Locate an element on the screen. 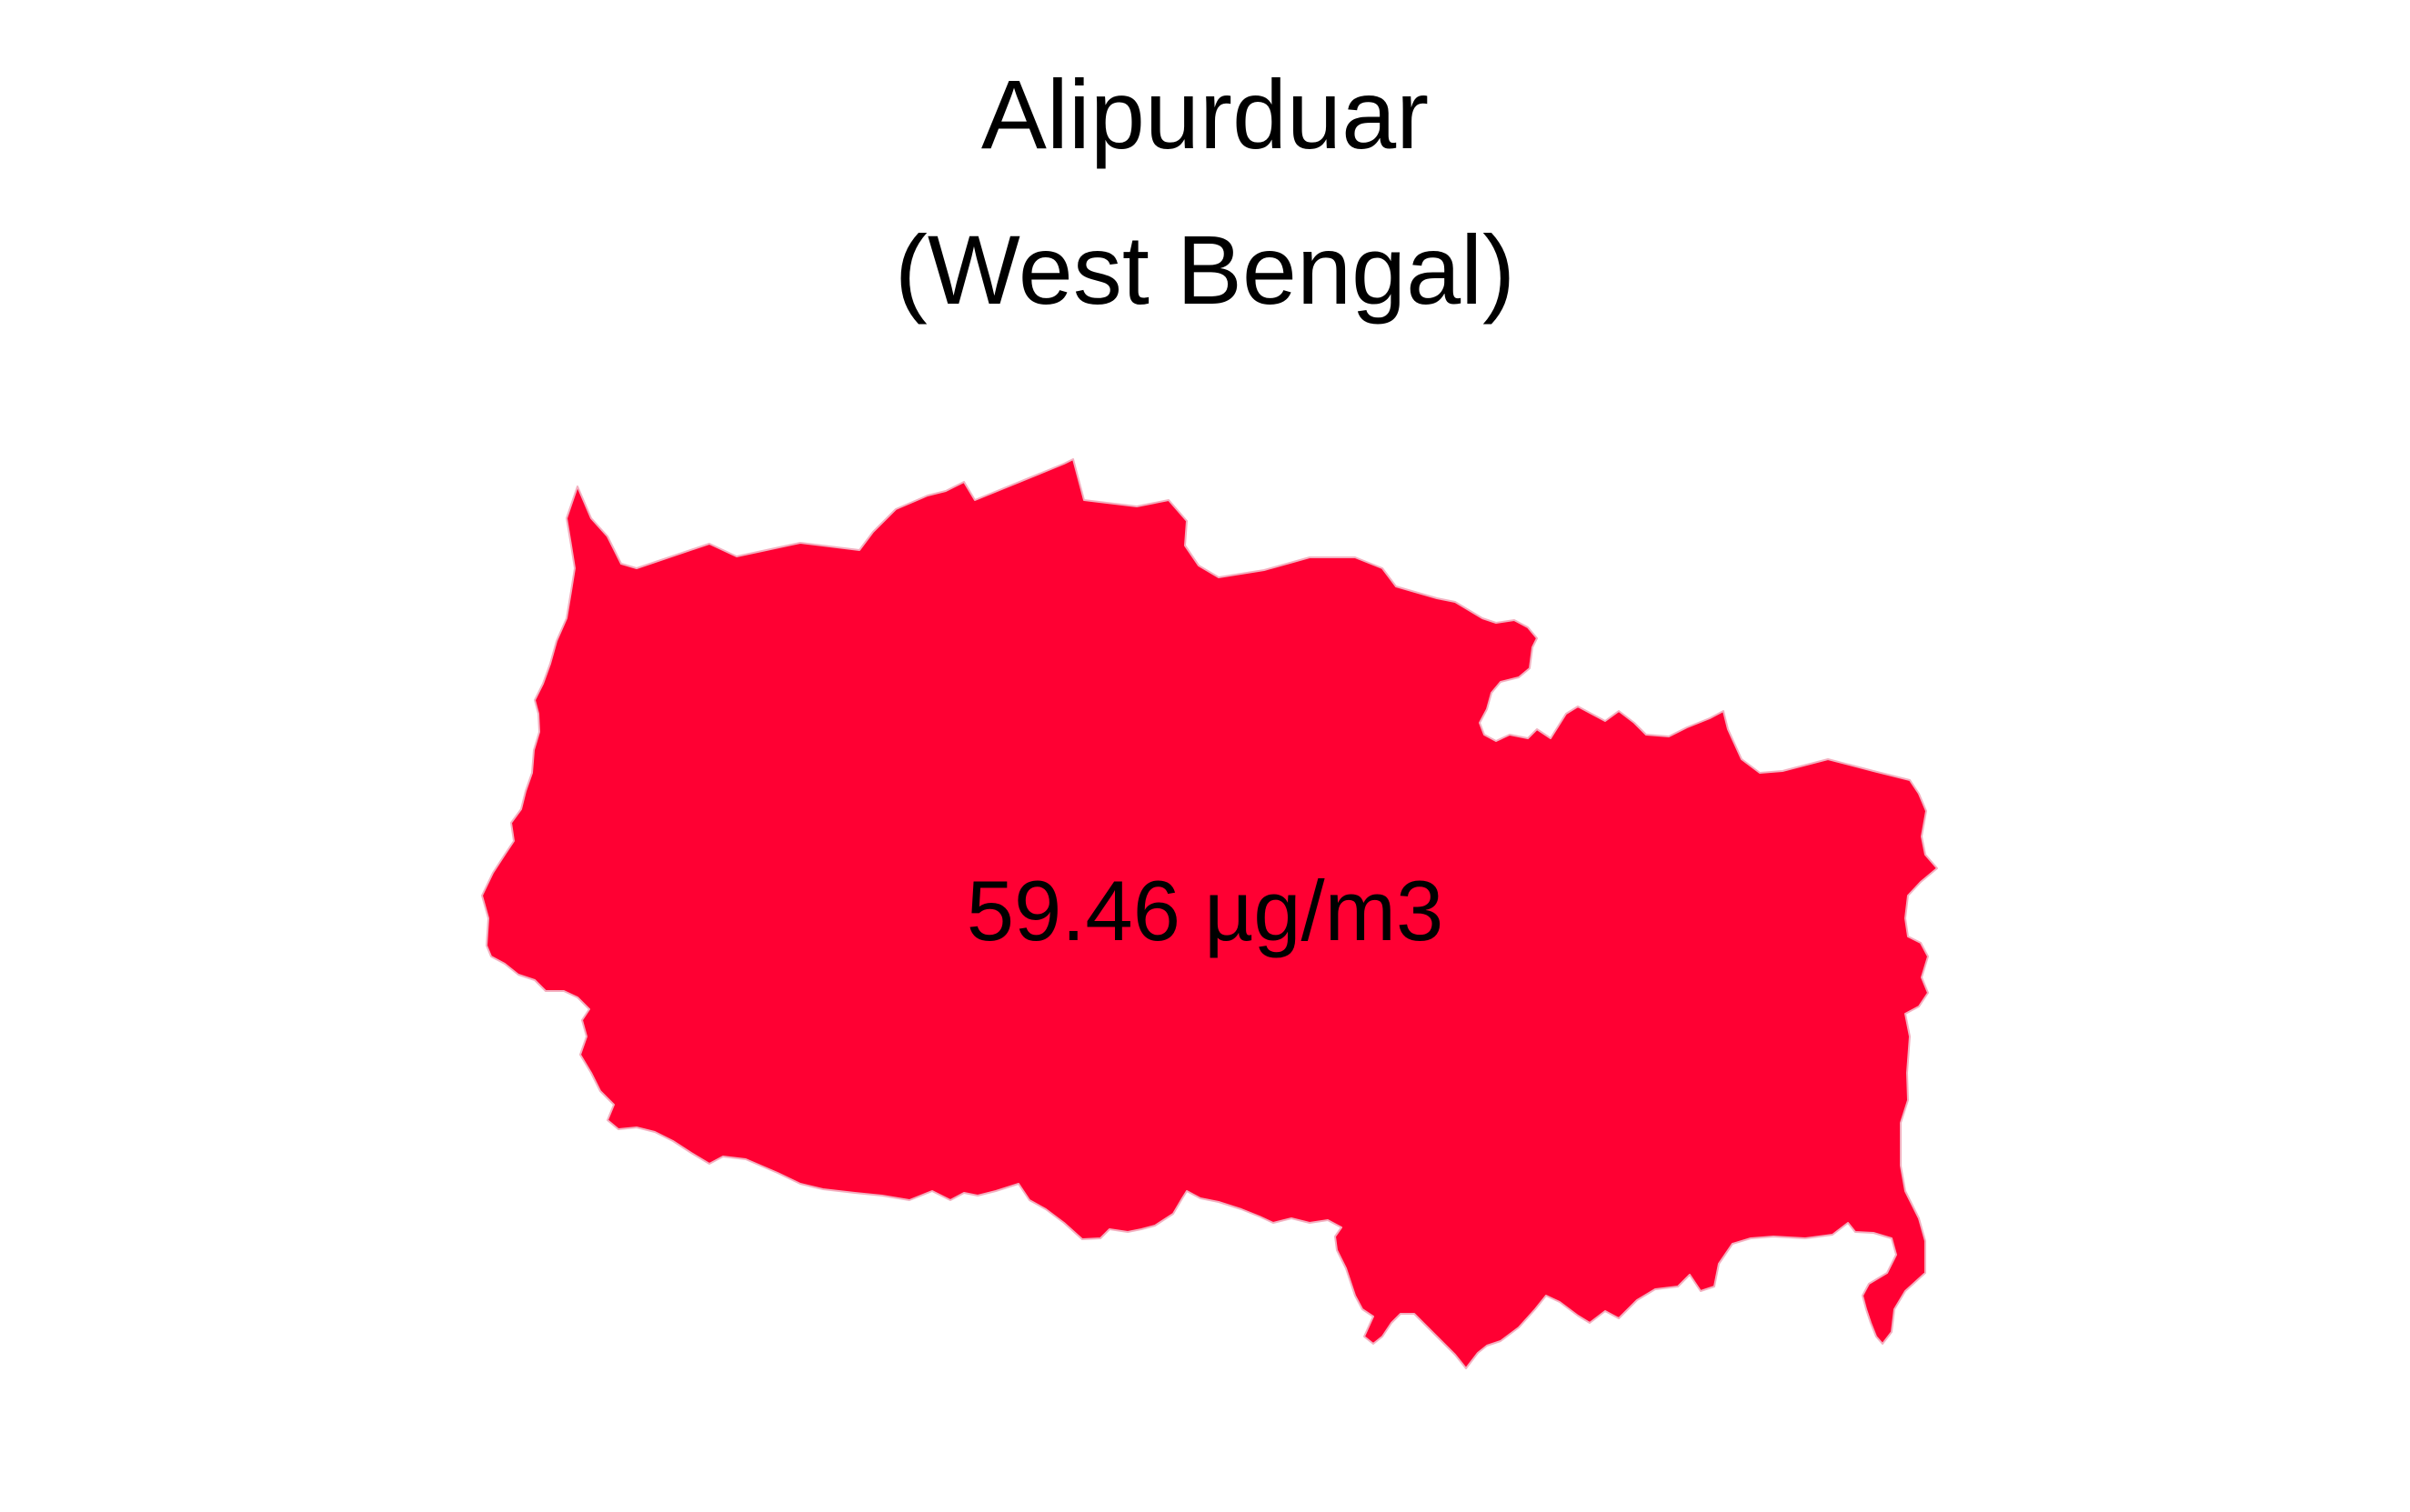  map-title: Alipurduar is located at coordinates (1205, 114).